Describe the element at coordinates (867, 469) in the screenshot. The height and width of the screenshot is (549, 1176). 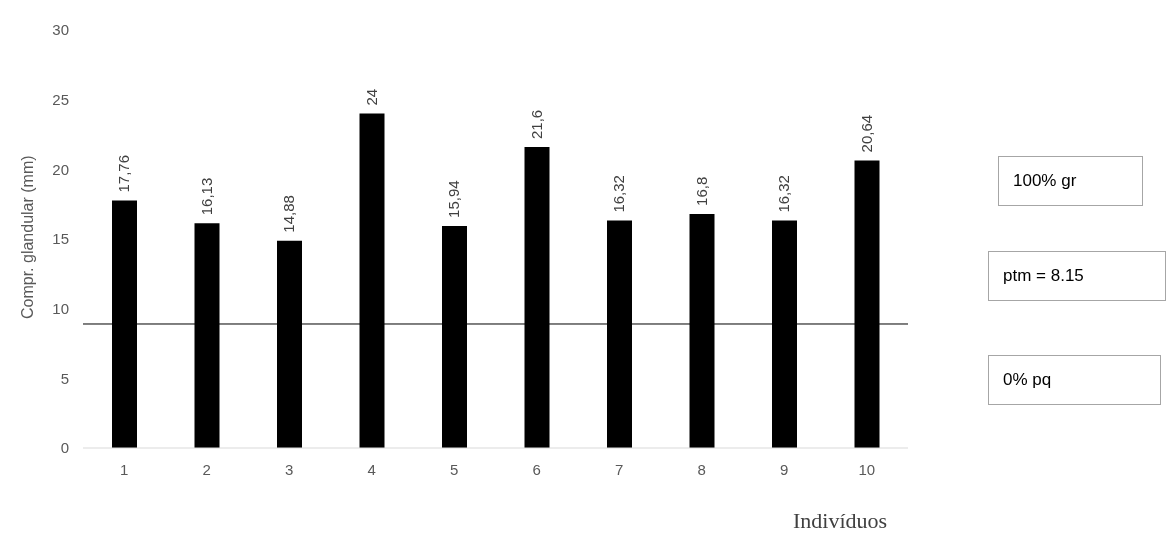
I see `x-tick-label: 10` at that location.